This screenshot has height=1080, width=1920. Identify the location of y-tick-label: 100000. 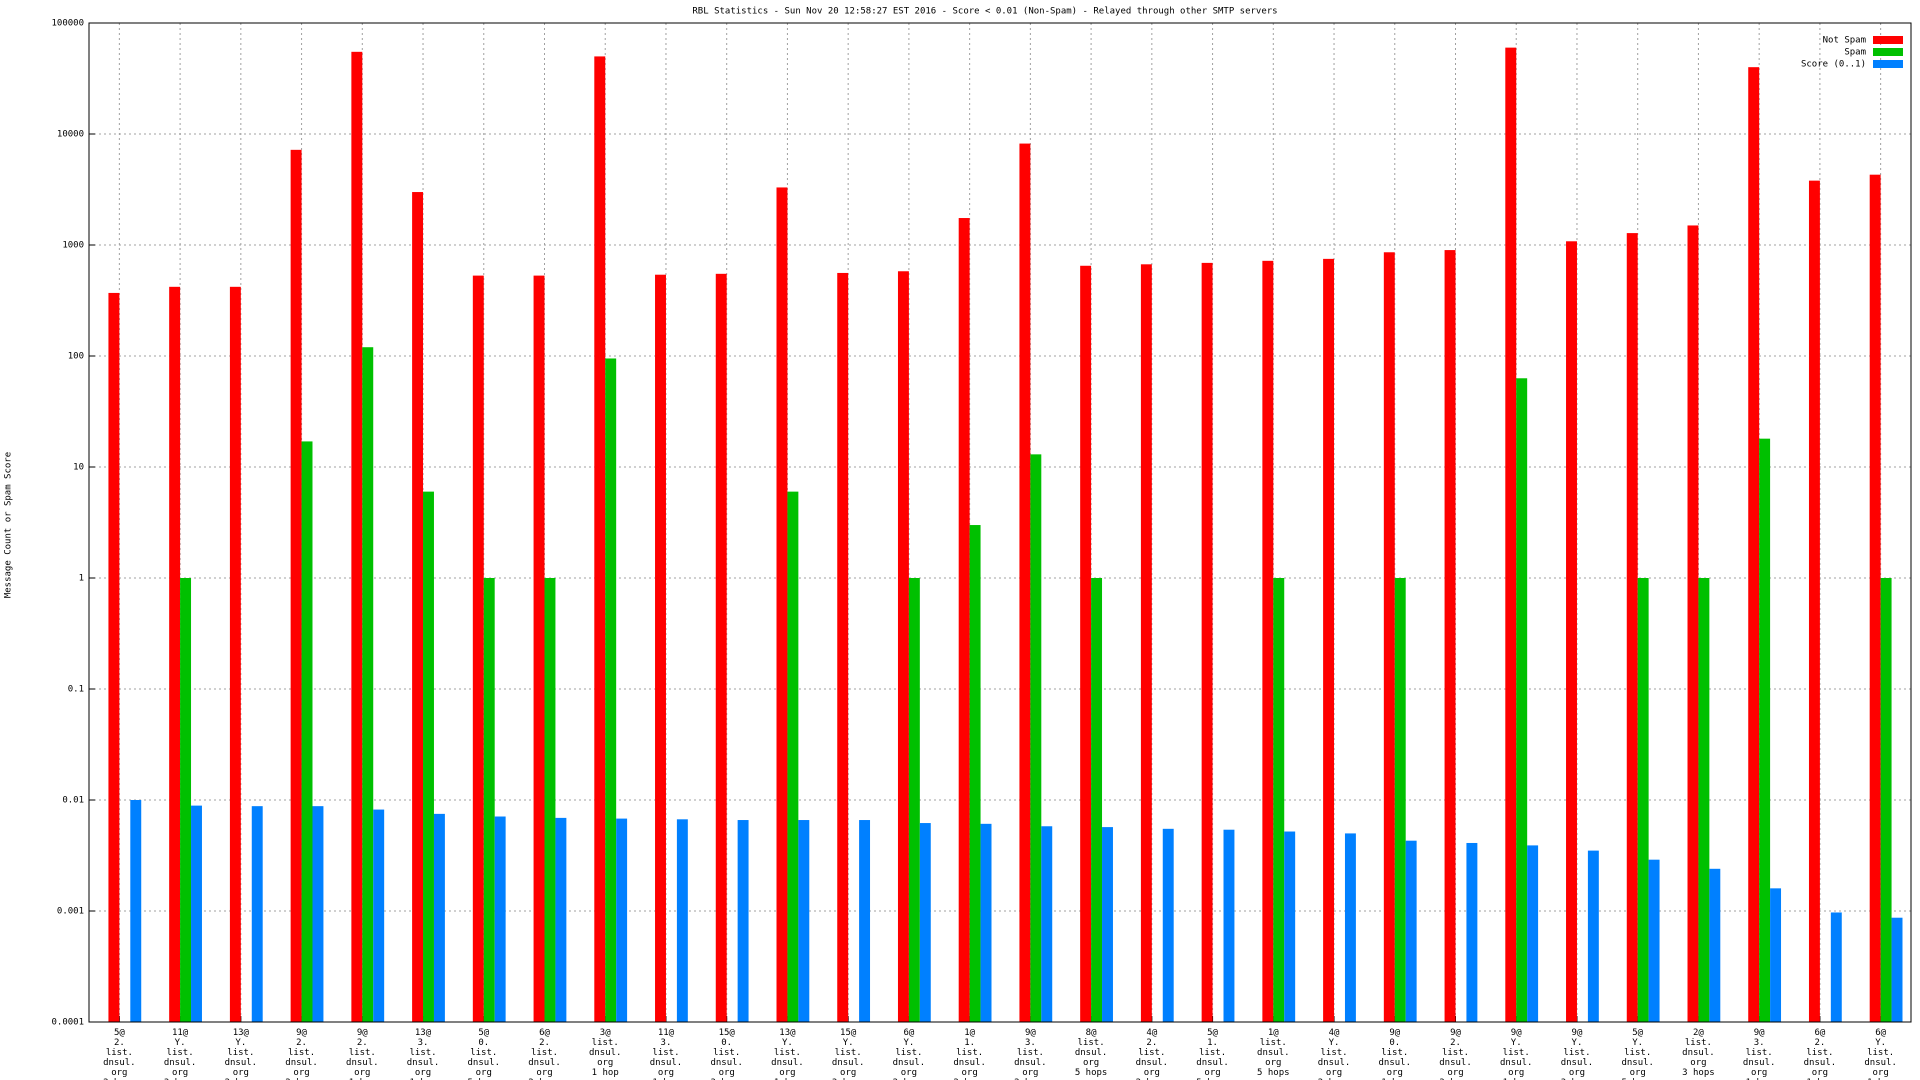
(67, 24).